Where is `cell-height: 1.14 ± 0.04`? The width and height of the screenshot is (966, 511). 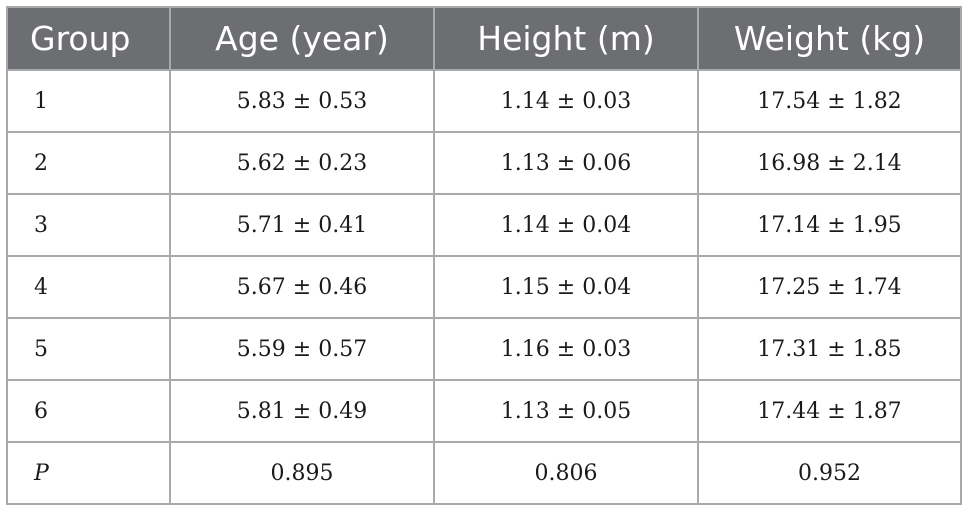 cell-height: 1.14 ± 0.04 is located at coordinates (566, 225).